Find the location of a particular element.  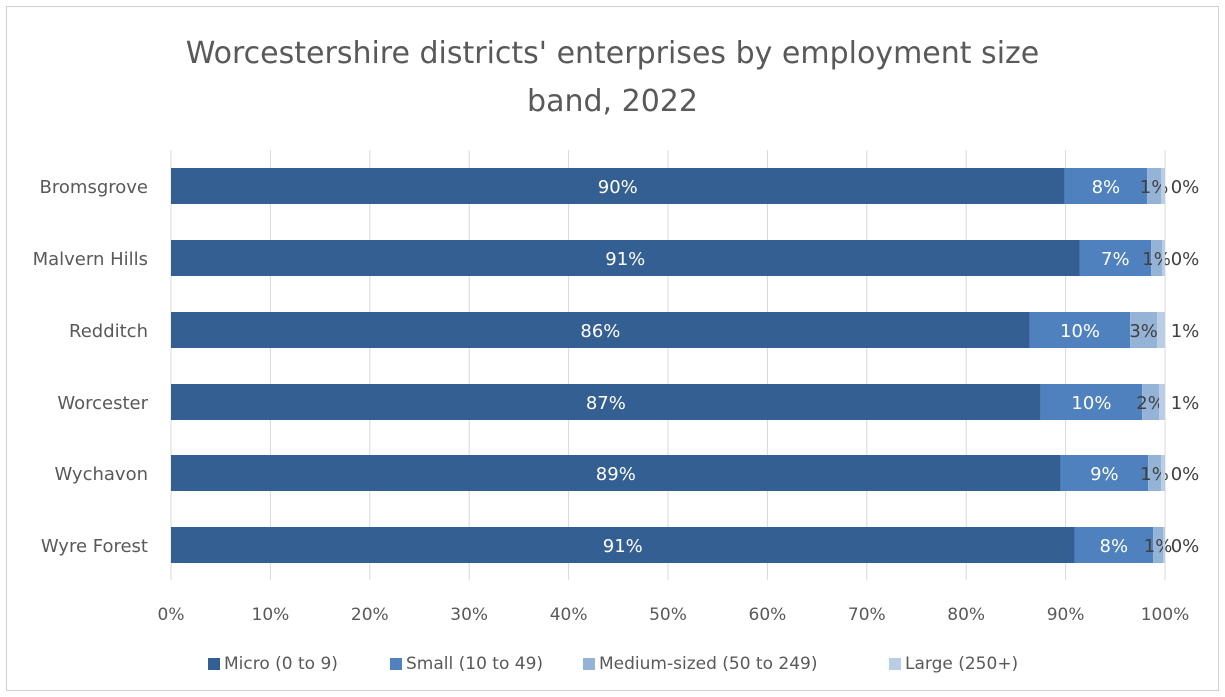

data-label: 89% is located at coordinates (616, 474).